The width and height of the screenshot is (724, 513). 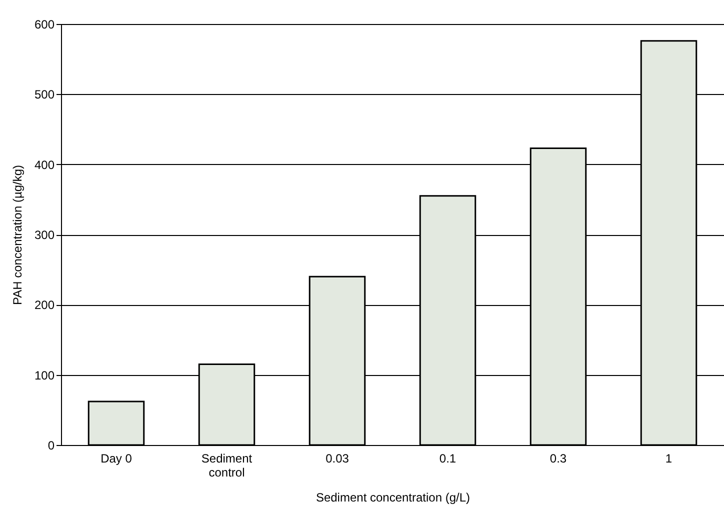 I want to click on x-tick-label: 0.3, so click(x=558, y=459).